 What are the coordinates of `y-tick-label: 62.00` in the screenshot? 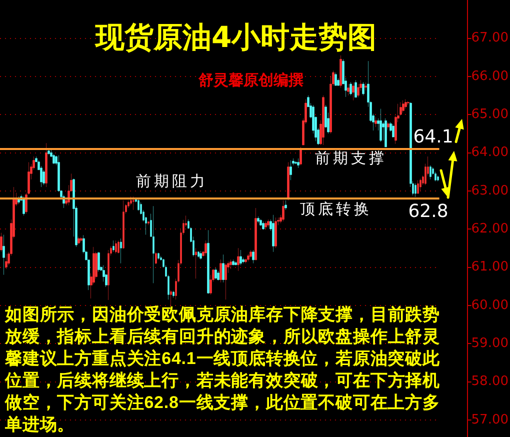 It's located at (489, 228).